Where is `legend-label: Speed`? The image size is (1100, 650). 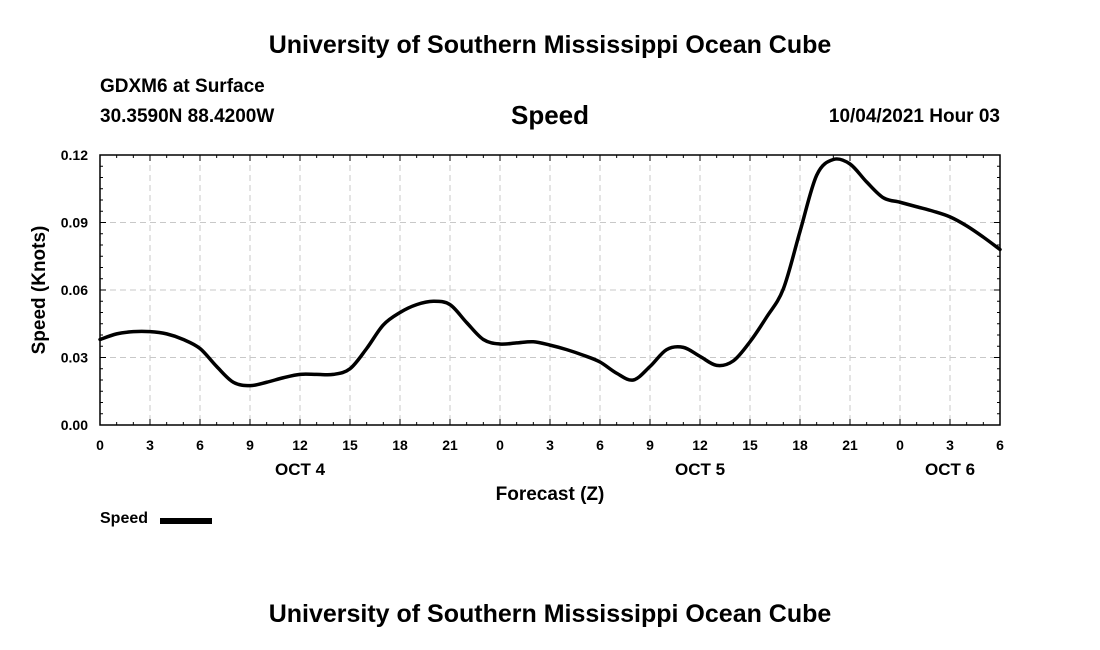
legend-label: Speed is located at coordinates (124, 518).